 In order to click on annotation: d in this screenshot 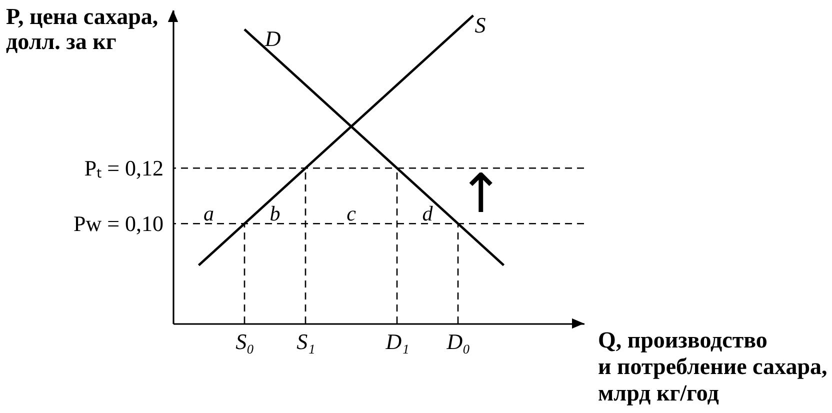, I will do `click(428, 214)`.